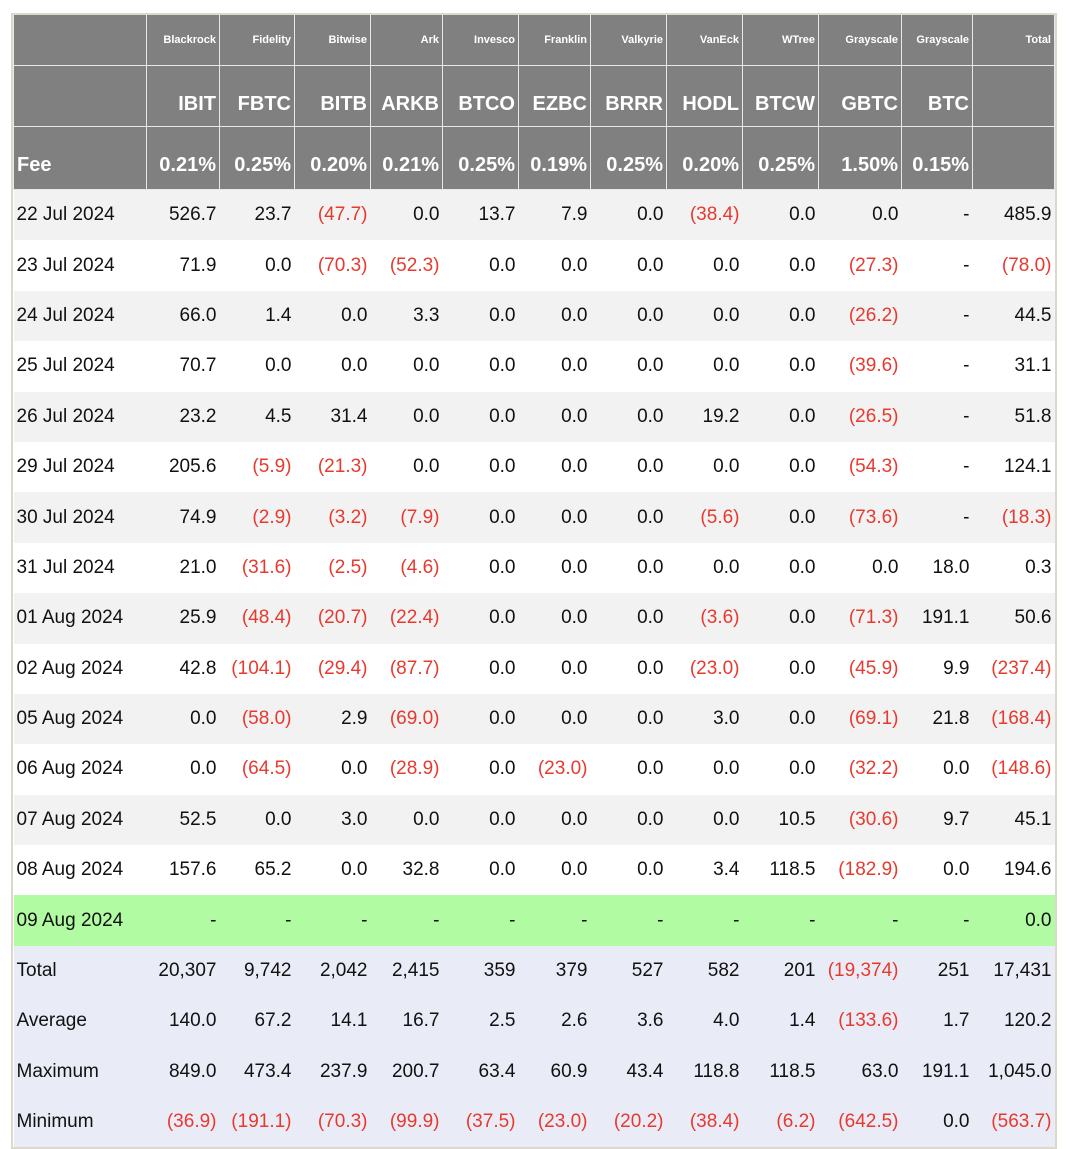 The height and width of the screenshot is (1149, 1066). I want to click on flow-value: 74.9, so click(183, 517).